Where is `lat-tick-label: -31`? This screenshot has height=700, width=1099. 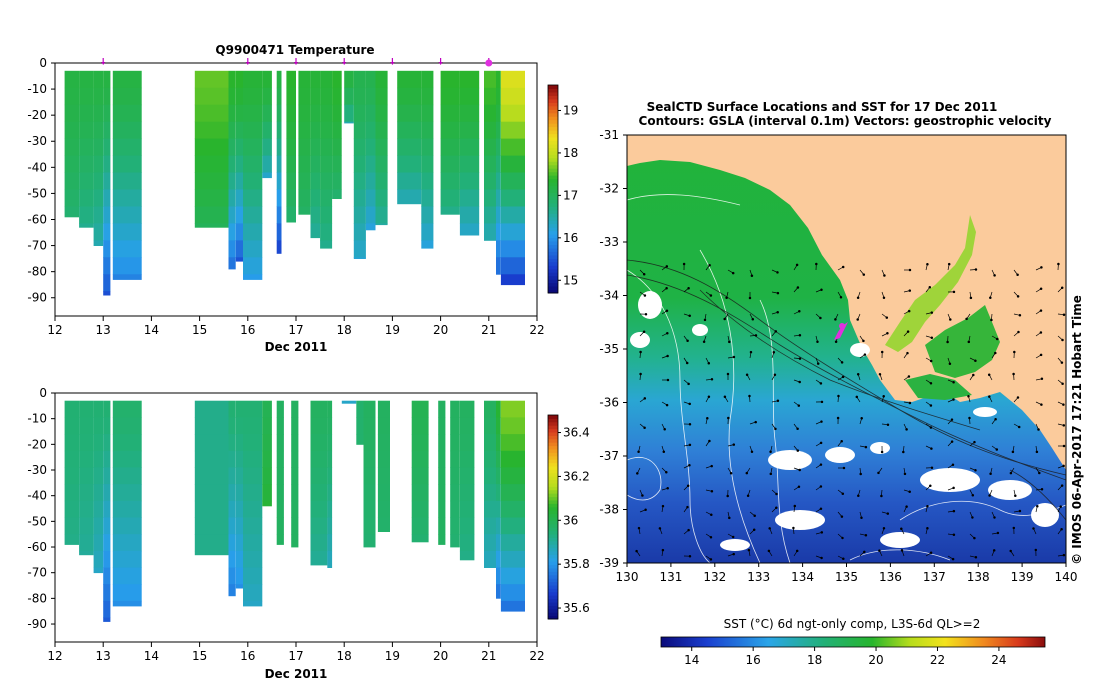
lat-tick-label: -31 is located at coordinates (609, 135).